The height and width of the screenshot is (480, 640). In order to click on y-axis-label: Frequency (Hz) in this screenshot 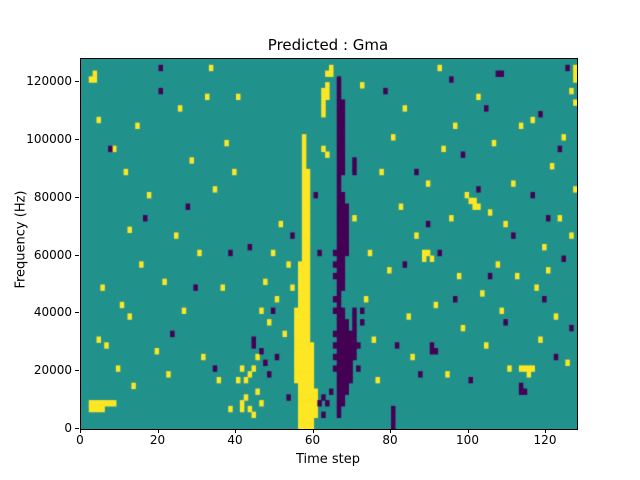, I will do `click(21, 239)`.